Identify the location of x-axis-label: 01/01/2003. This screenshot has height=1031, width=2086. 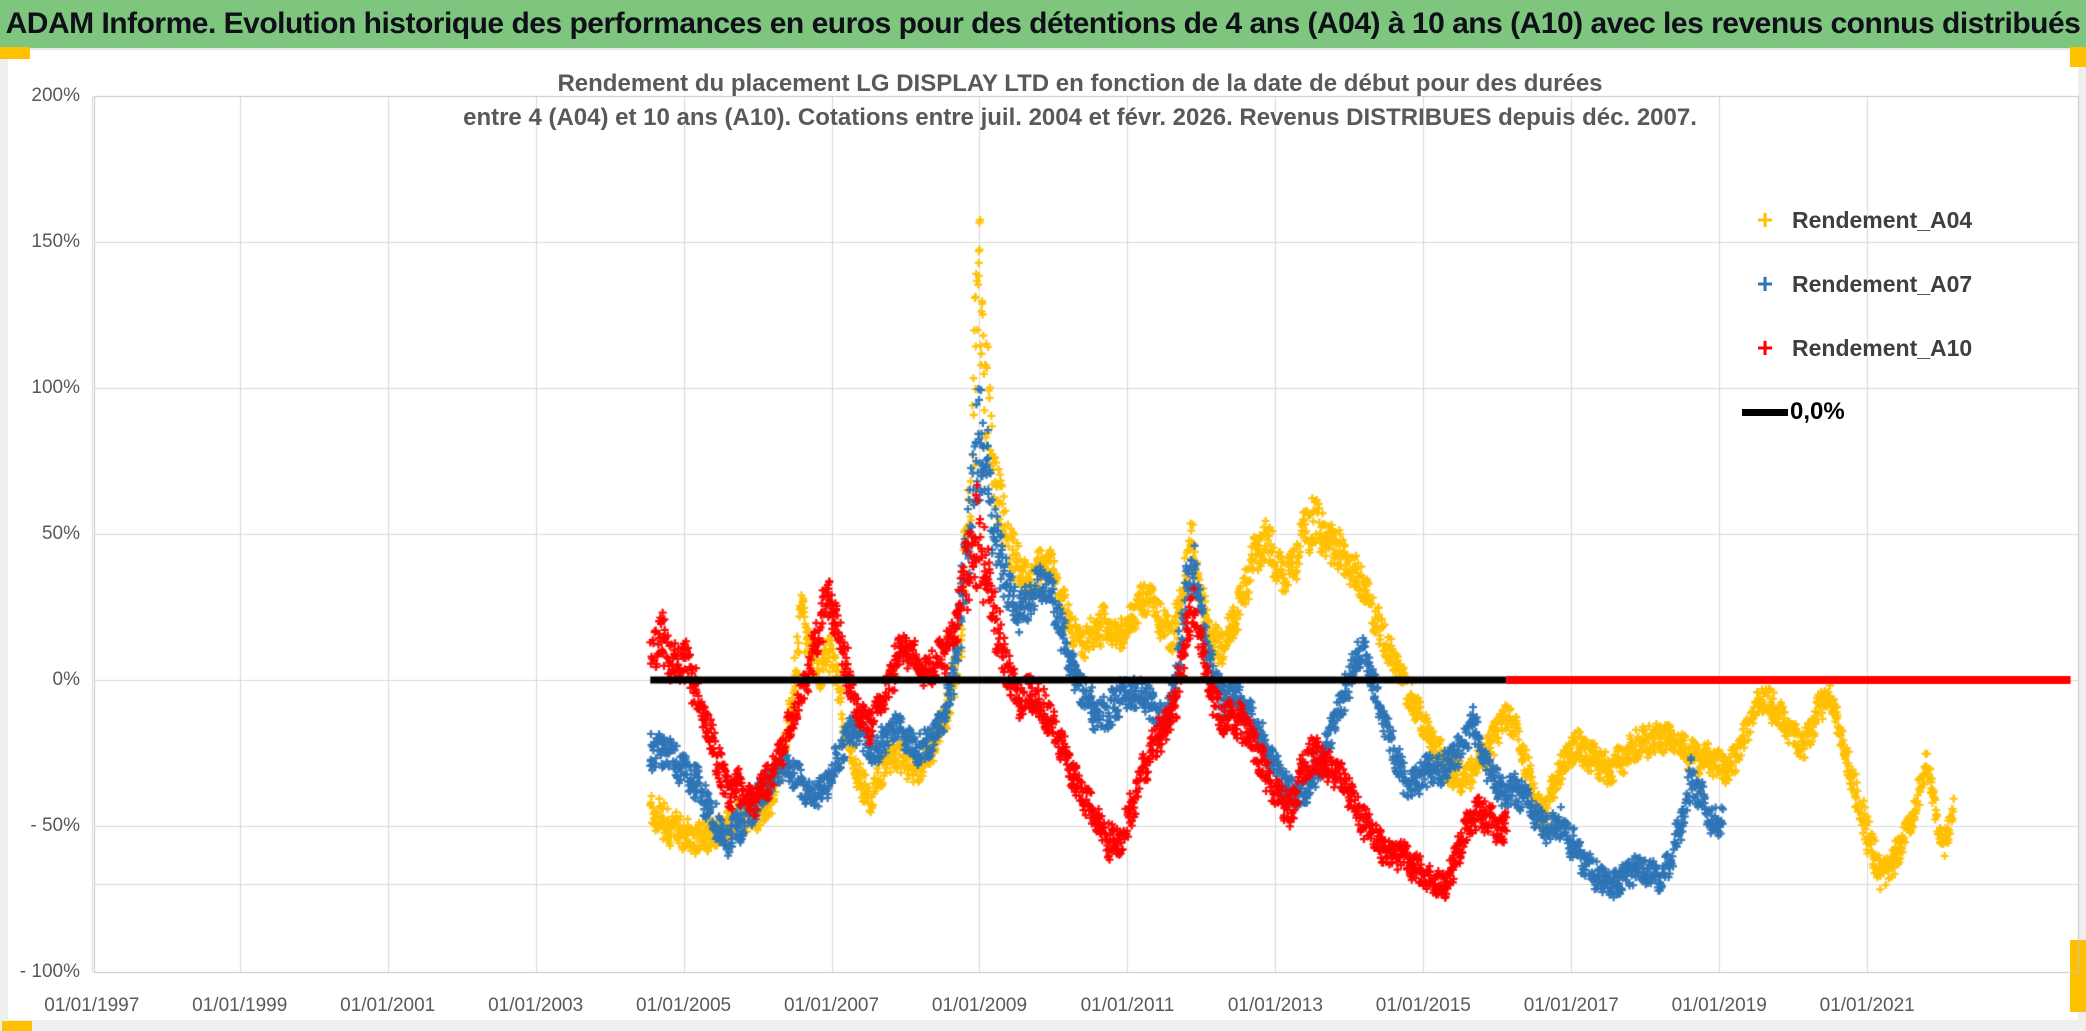
(536, 1005).